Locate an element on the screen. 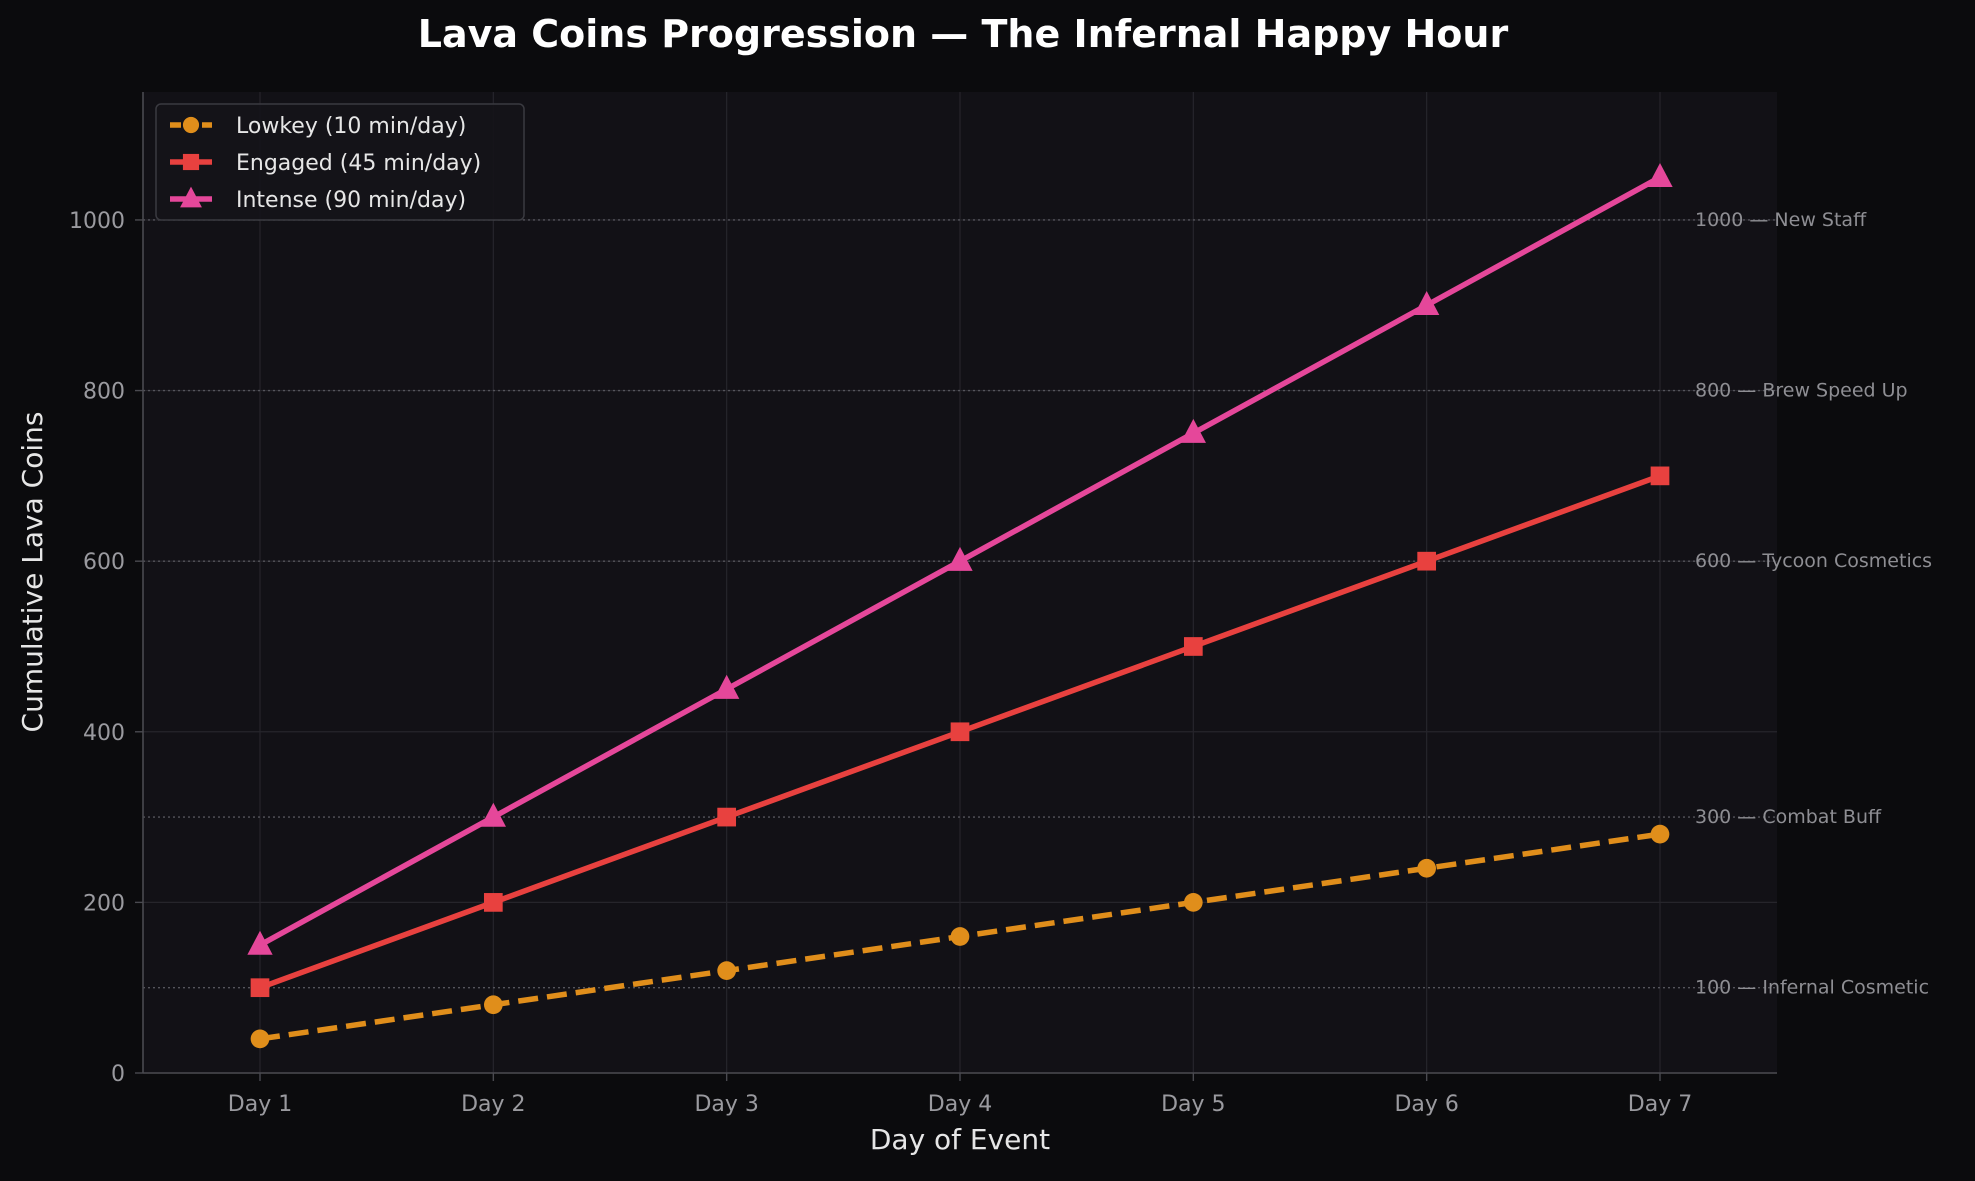 The image size is (1975, 1181). y-tick-label: 600 is located at coordinates (104, 562).